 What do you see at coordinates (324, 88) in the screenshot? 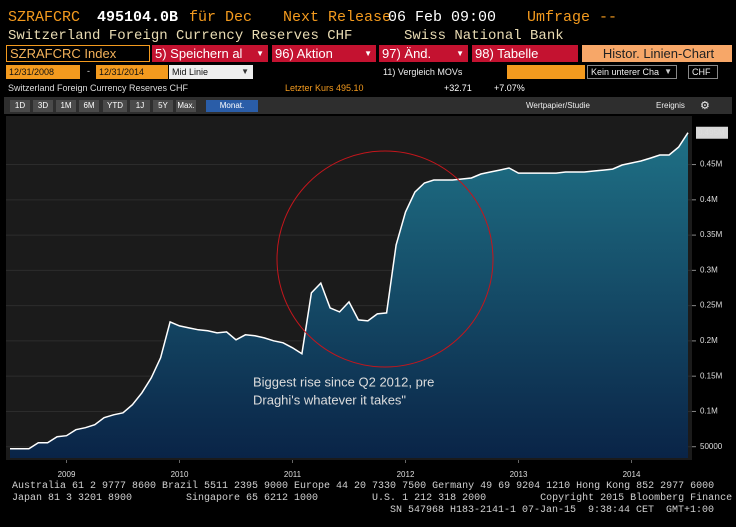
I see `last-price: Letzter Kurs 495.10` at bounding box center [324, 88].